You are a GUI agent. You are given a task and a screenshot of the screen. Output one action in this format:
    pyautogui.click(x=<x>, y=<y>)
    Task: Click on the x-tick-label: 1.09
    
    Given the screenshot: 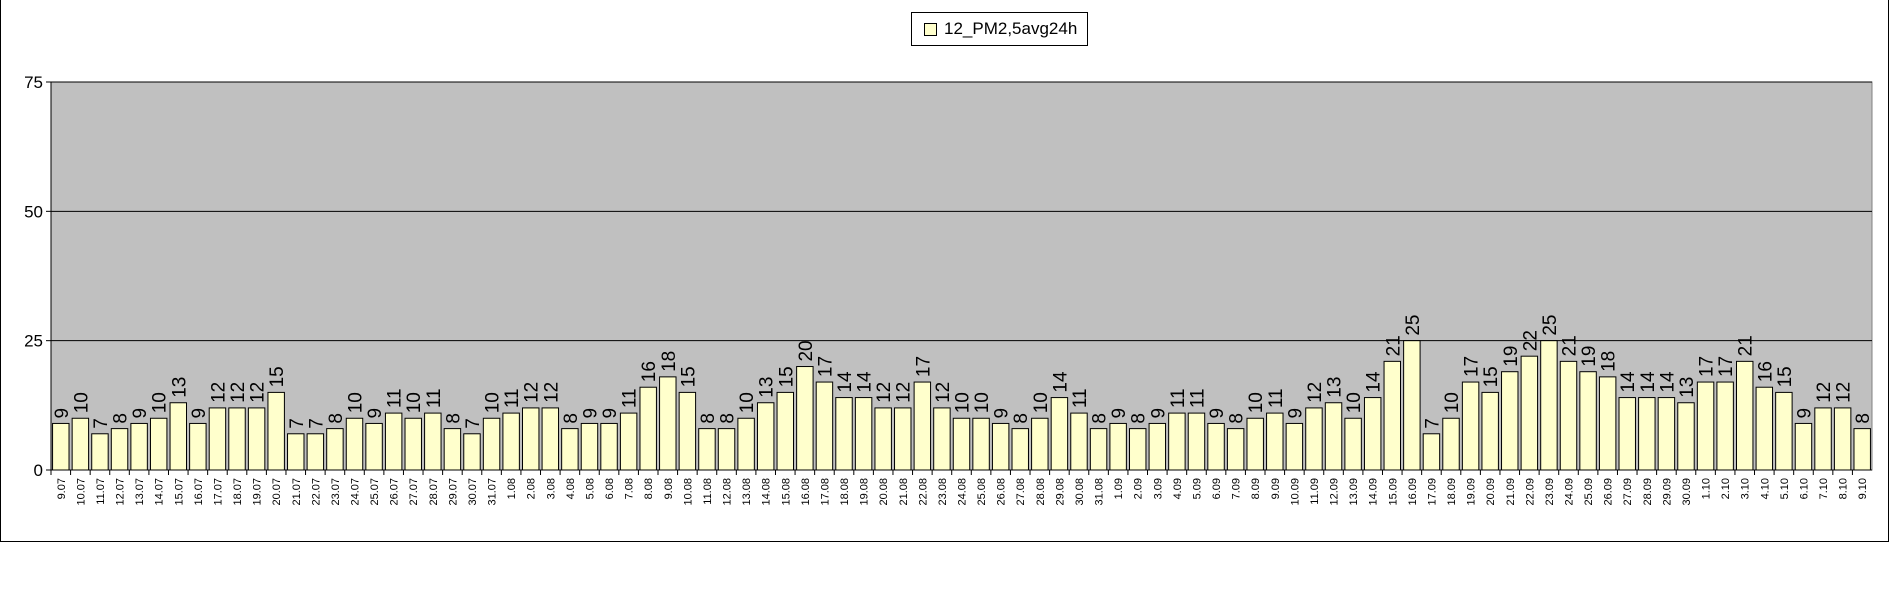 What is the action you would take?
    pyautogui.click(x=1119, y=488)
    